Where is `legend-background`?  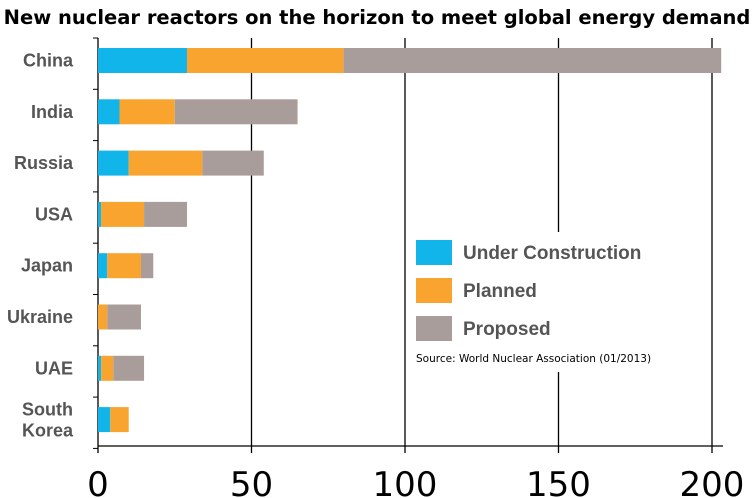
legend-background is located at coordinates (556, 302).